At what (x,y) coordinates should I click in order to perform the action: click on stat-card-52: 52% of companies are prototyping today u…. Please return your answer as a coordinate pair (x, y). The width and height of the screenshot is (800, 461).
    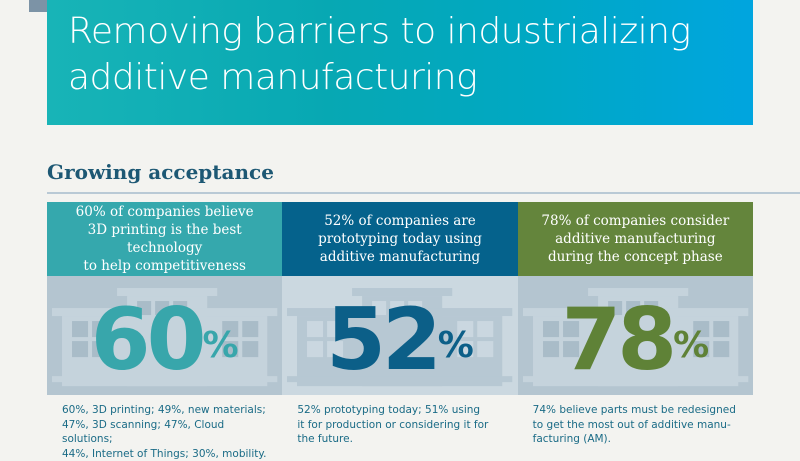
    Looking at the image, I should click on (400, 298).